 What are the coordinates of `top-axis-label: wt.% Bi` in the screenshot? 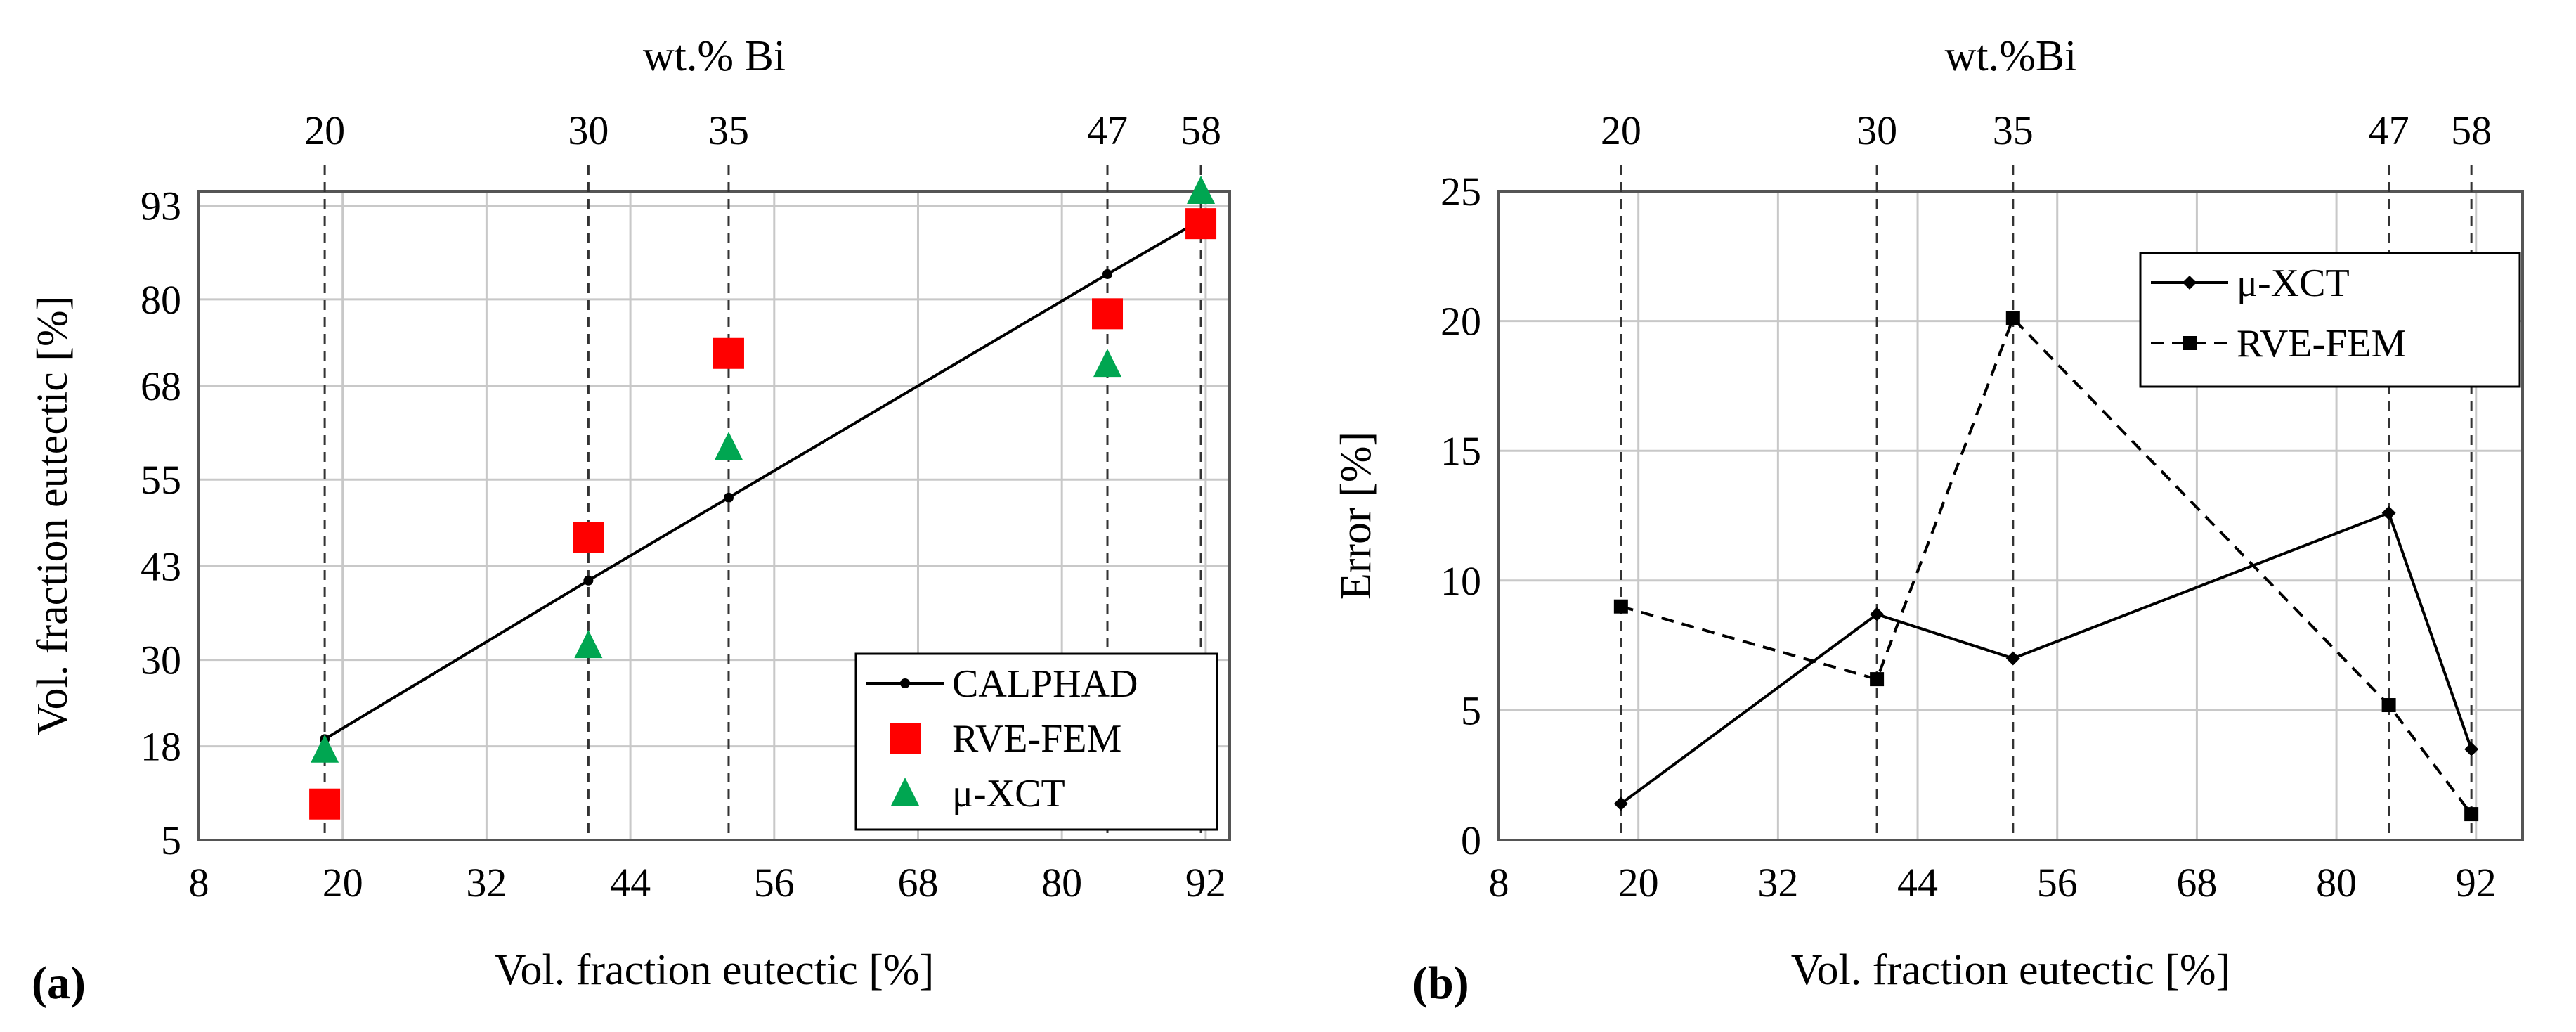 It's located at (714, 56).